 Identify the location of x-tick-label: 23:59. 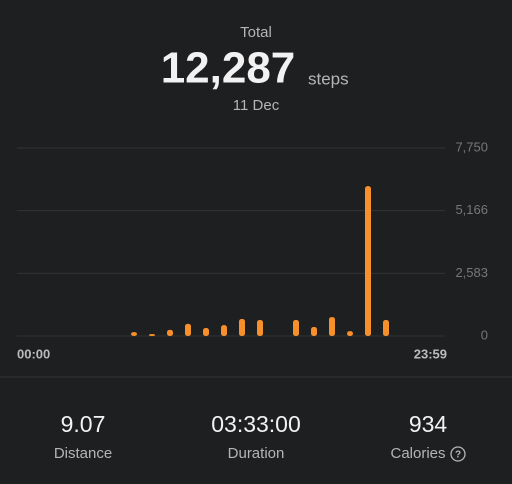
(430, 353).